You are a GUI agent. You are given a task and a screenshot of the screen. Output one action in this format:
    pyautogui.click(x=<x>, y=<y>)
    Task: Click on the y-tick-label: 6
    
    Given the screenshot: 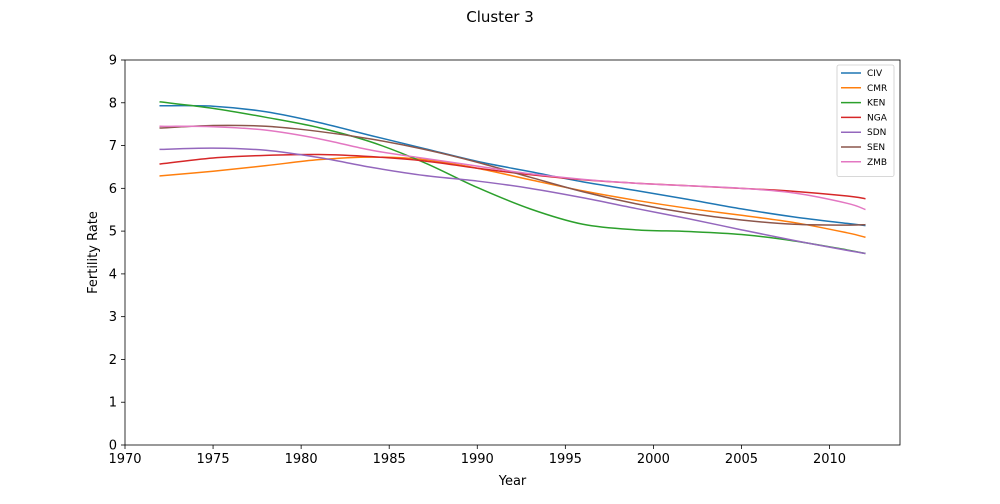 What is the action you would take?
    pyautogui.click(x=113, y=189)
    